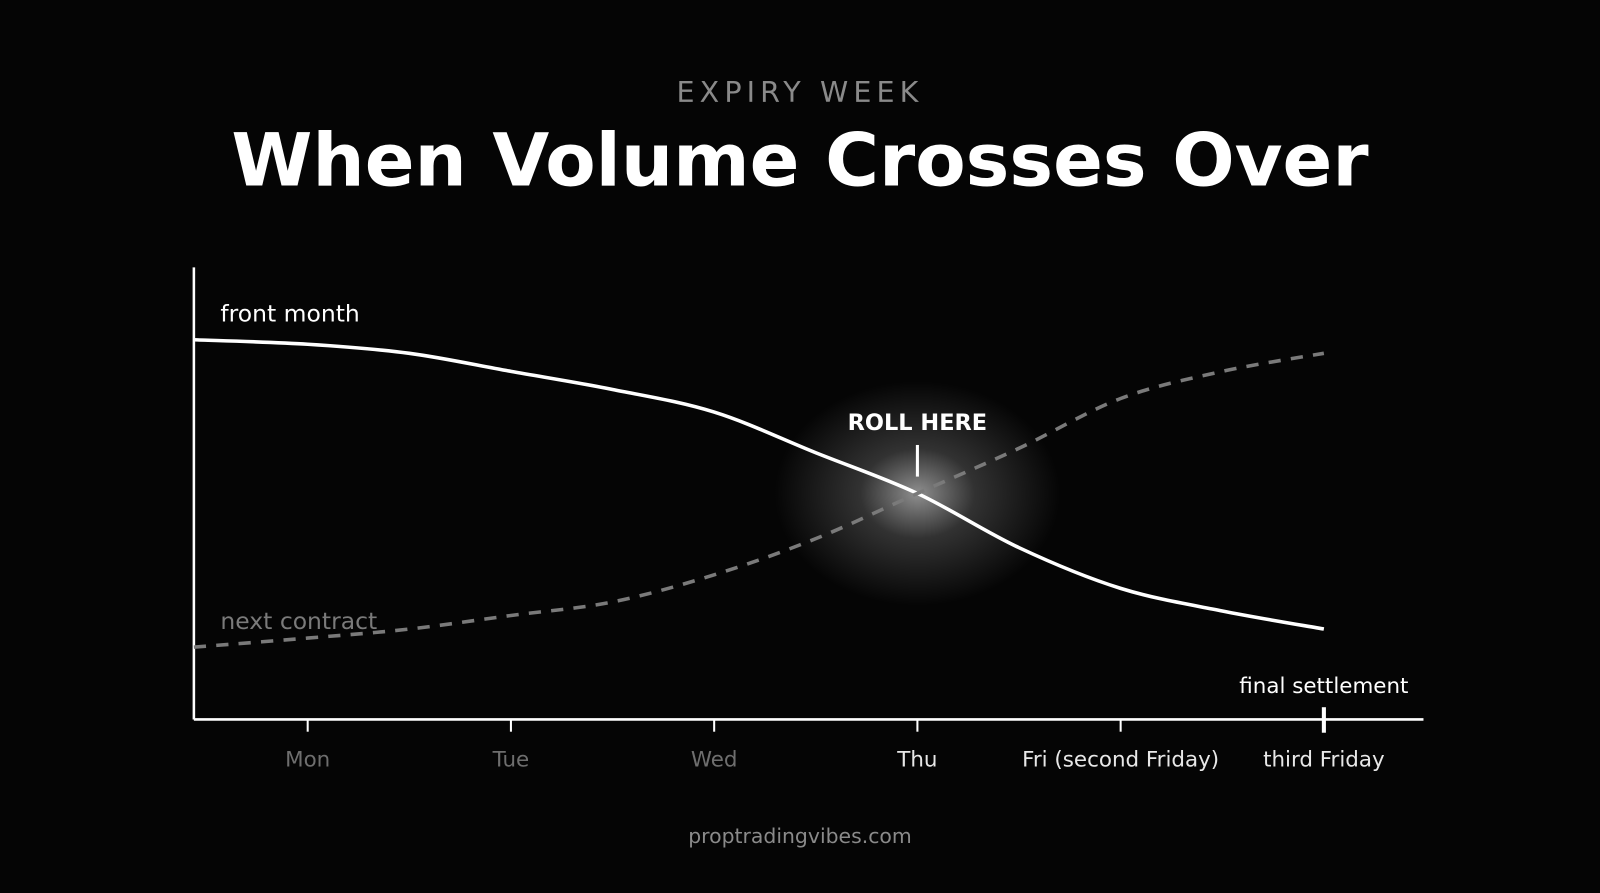 This screenshot has width=1600, height=893. Describe the element at coordinates (1324, 759) in the screenshot. I see `x-tick-label: third Friday` at that location.